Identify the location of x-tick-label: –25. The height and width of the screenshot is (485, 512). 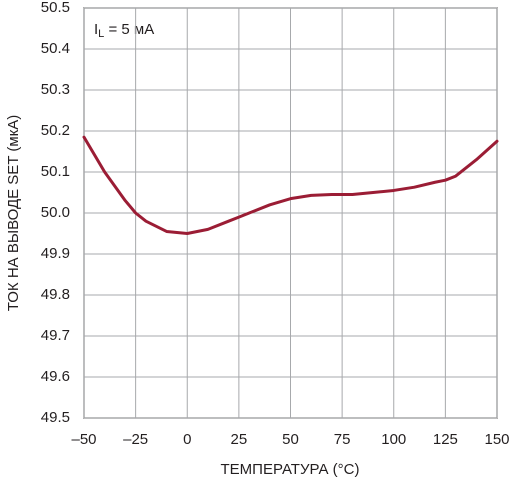
(135, 439).